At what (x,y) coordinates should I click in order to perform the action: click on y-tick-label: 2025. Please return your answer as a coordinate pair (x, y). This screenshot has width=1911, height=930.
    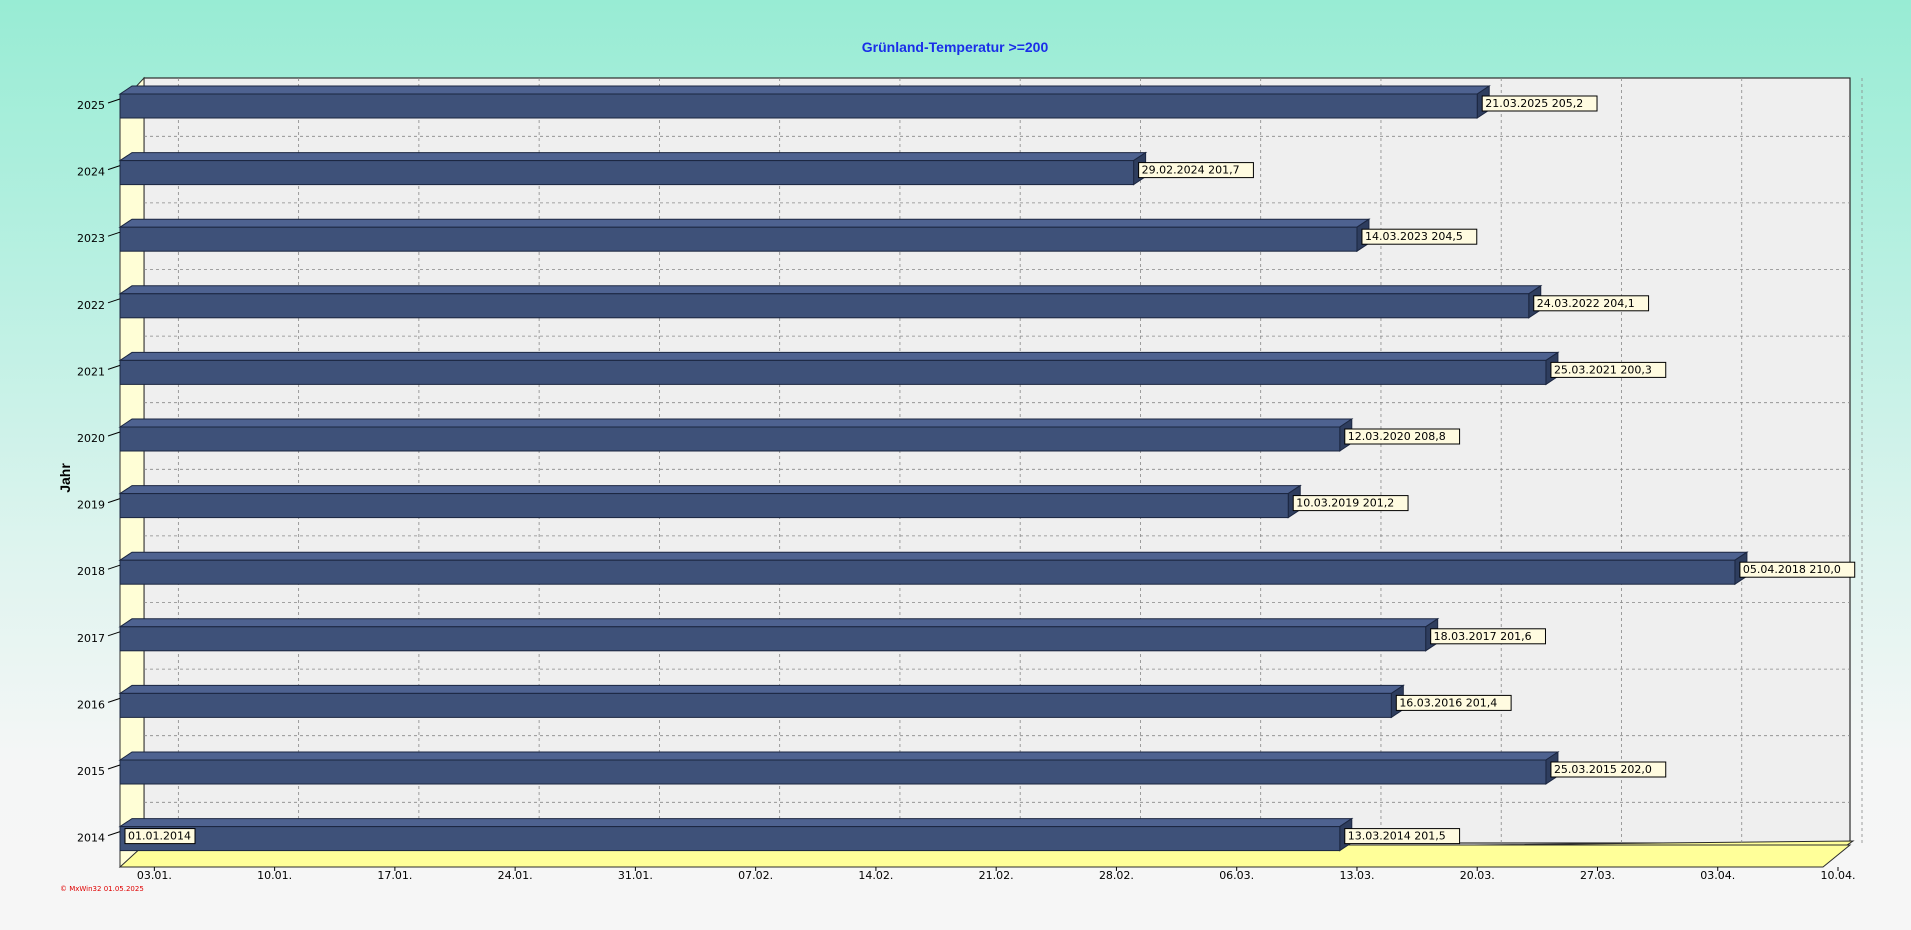
    Looking at the image, I should click on (91, 105).